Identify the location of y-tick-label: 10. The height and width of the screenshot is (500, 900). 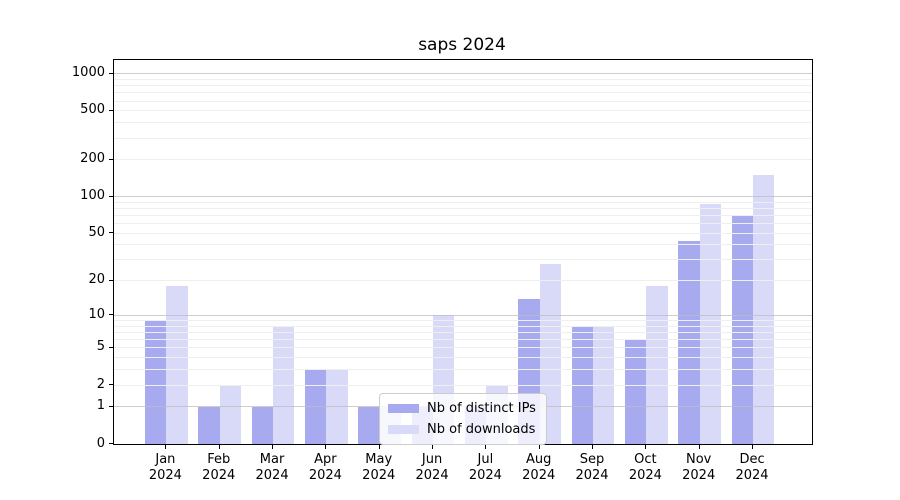
(96, 314).